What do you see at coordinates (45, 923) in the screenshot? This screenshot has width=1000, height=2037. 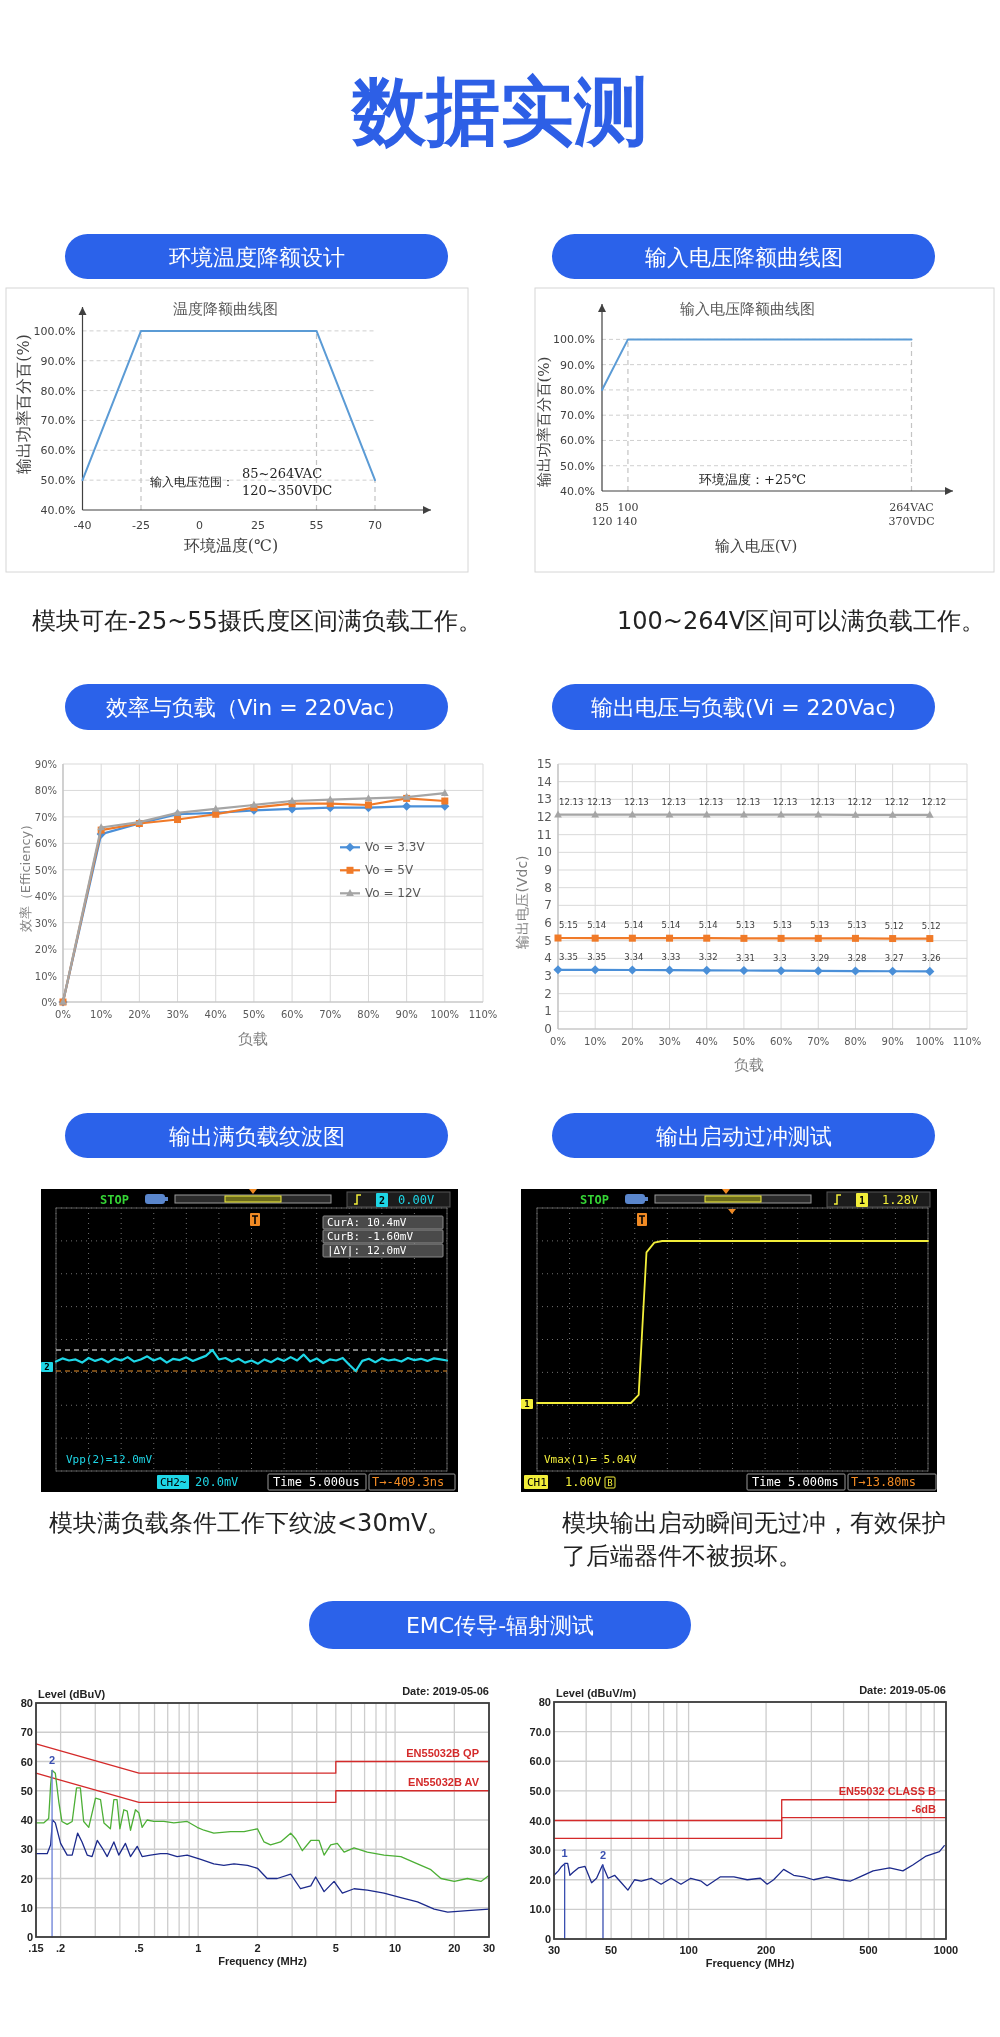 I see `y-tick-label: 30%` at bounding box center [45, 923].